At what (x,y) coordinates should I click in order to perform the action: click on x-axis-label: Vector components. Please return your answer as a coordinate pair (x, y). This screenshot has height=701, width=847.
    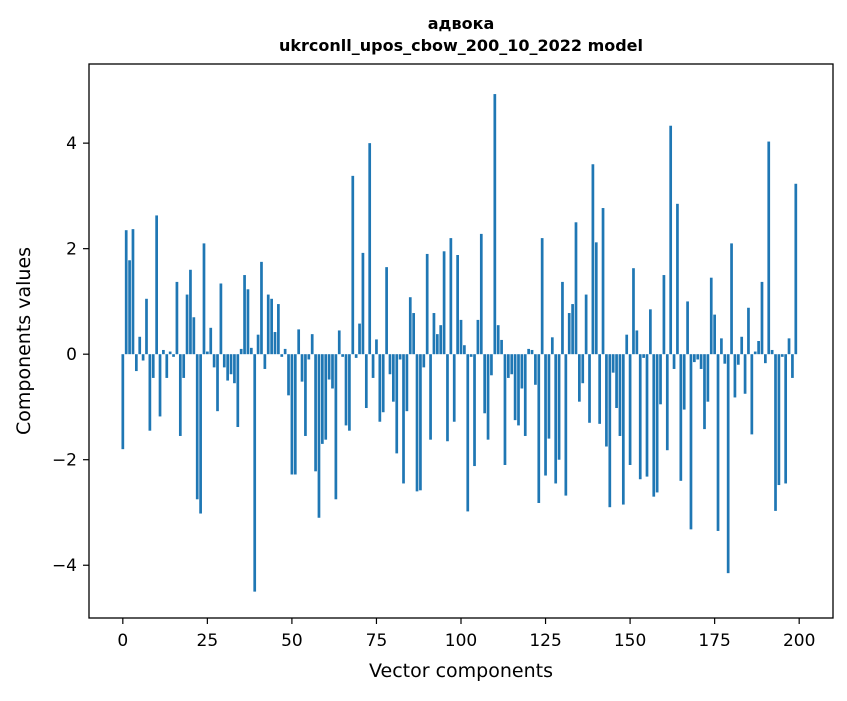
    Looking at the image, I should click on (461, 671).